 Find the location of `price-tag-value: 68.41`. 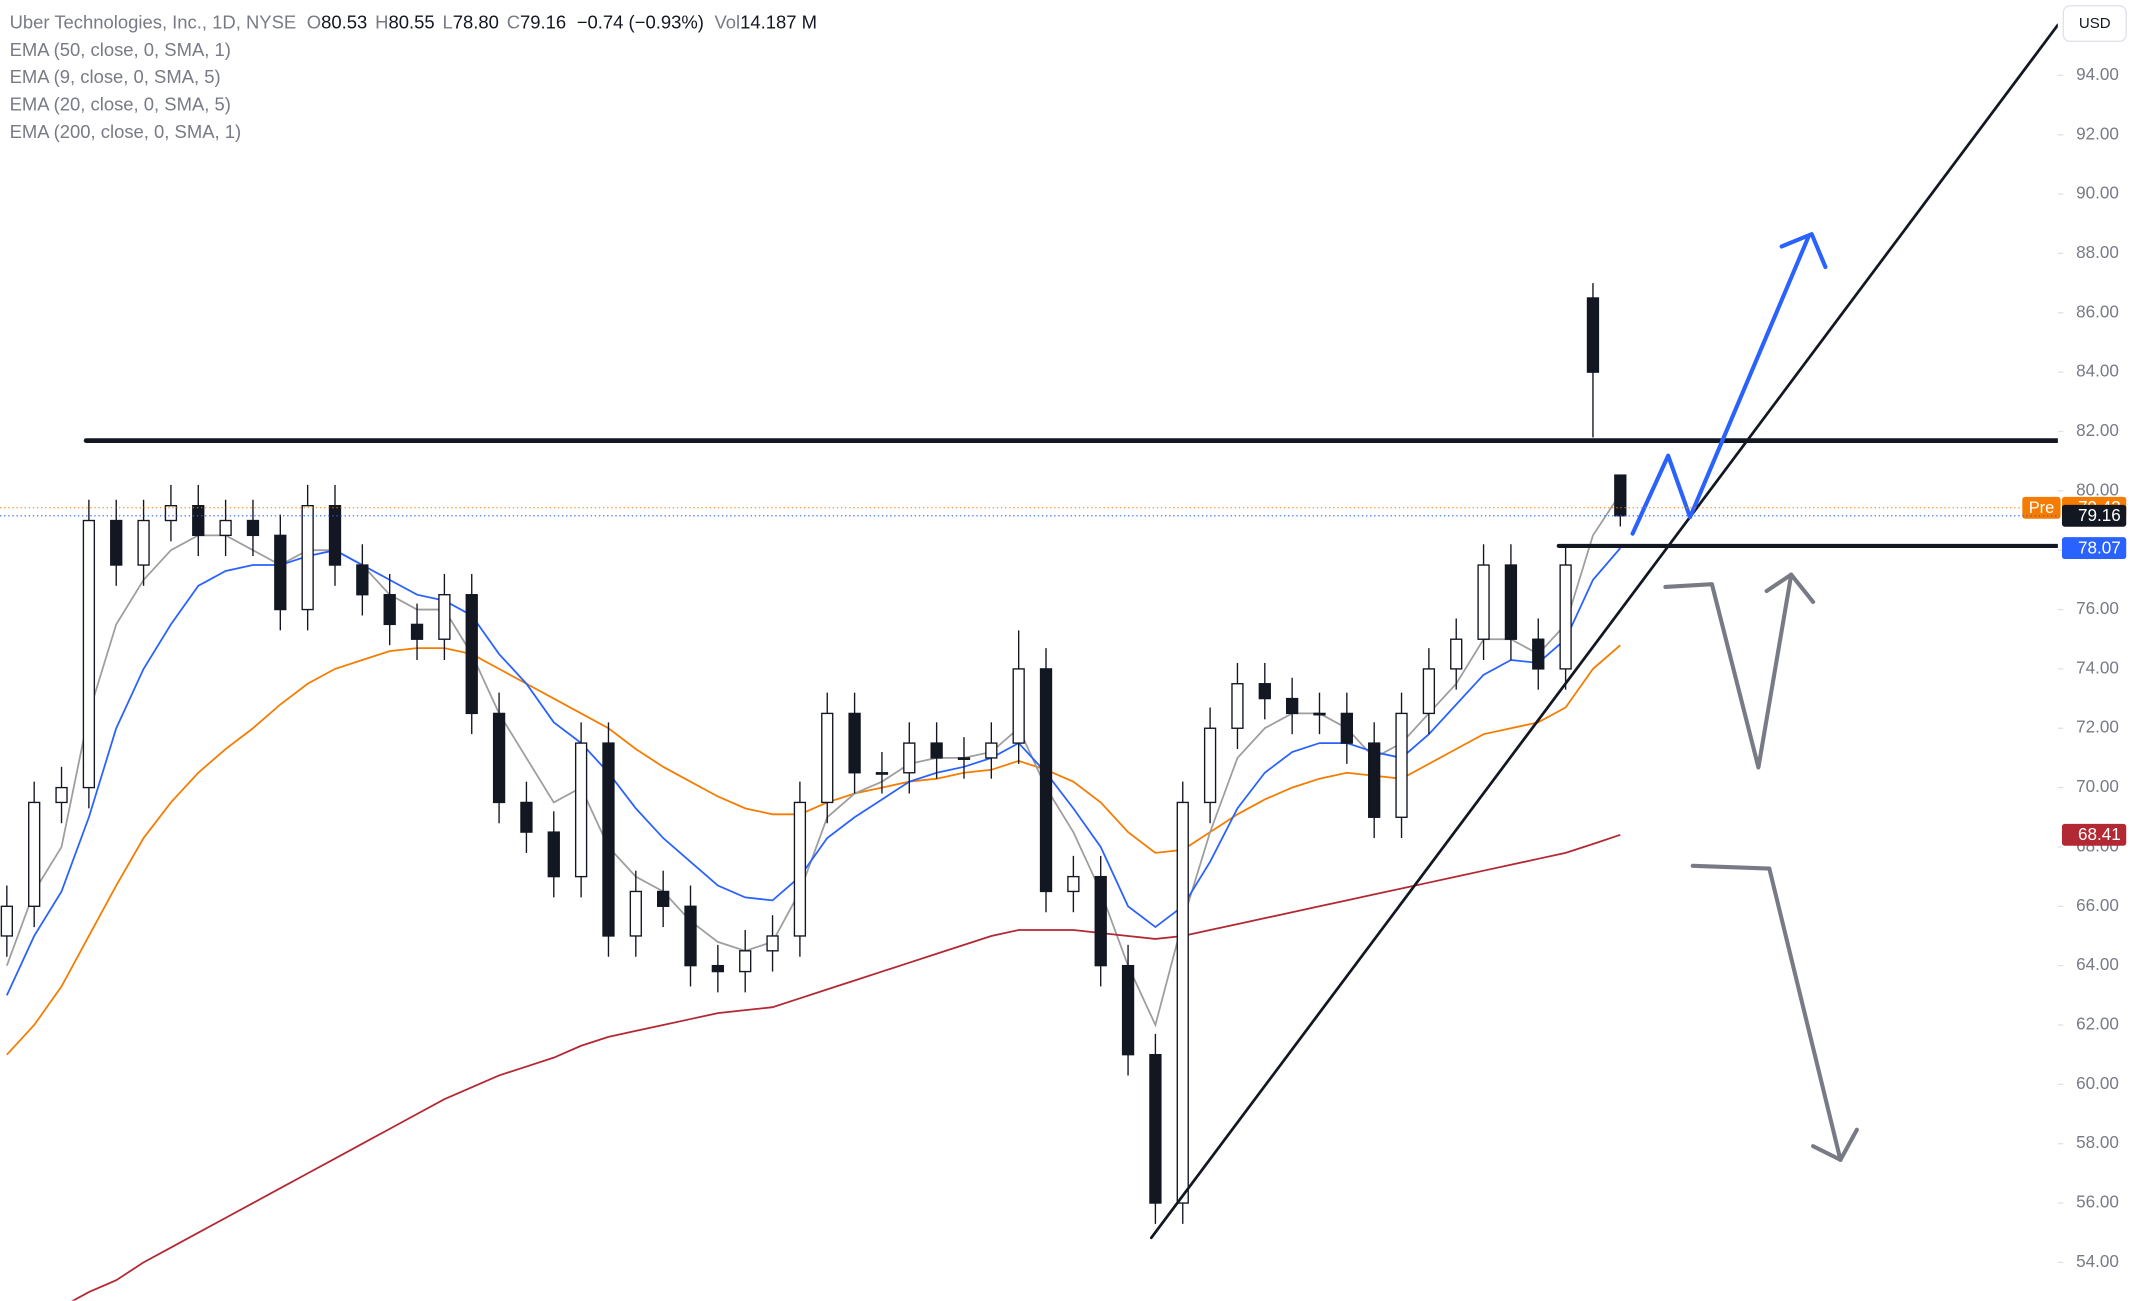

price-tag-value: 68.41 is located at coordinates (2099, 834).